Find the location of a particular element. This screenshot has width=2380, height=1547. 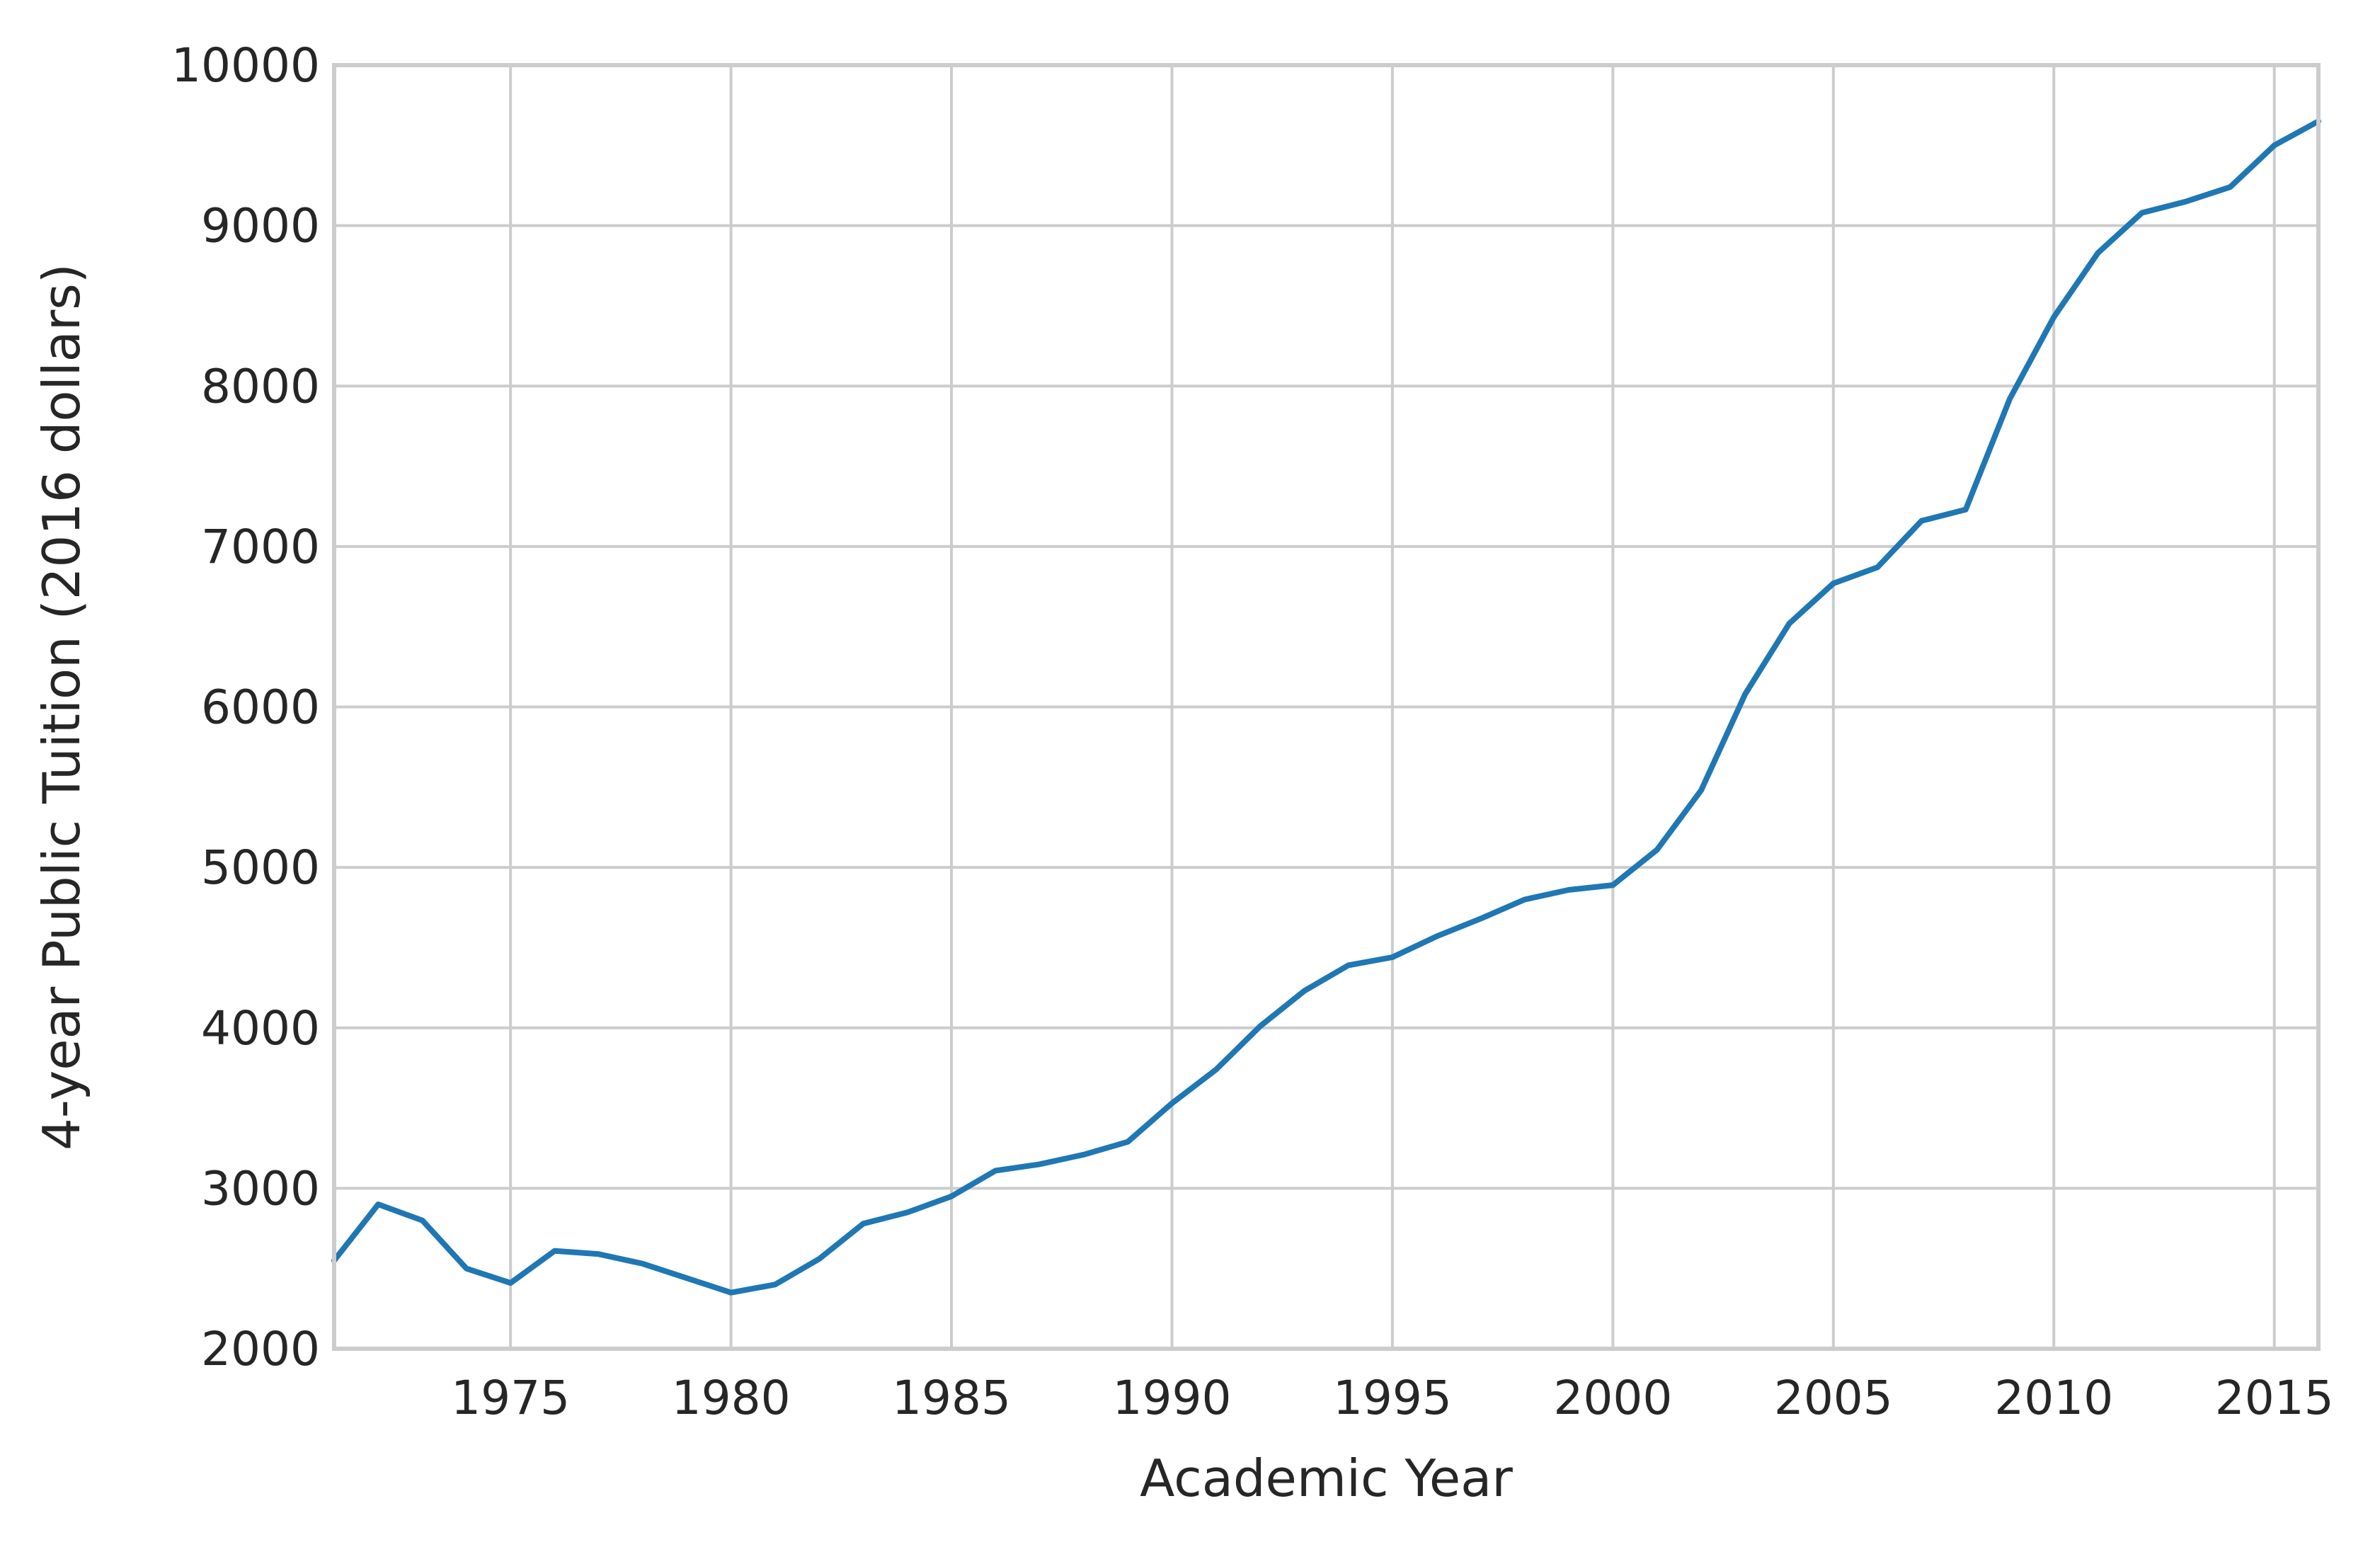

x-tick-label: 1995 is located at coordinates (1393, 1398).